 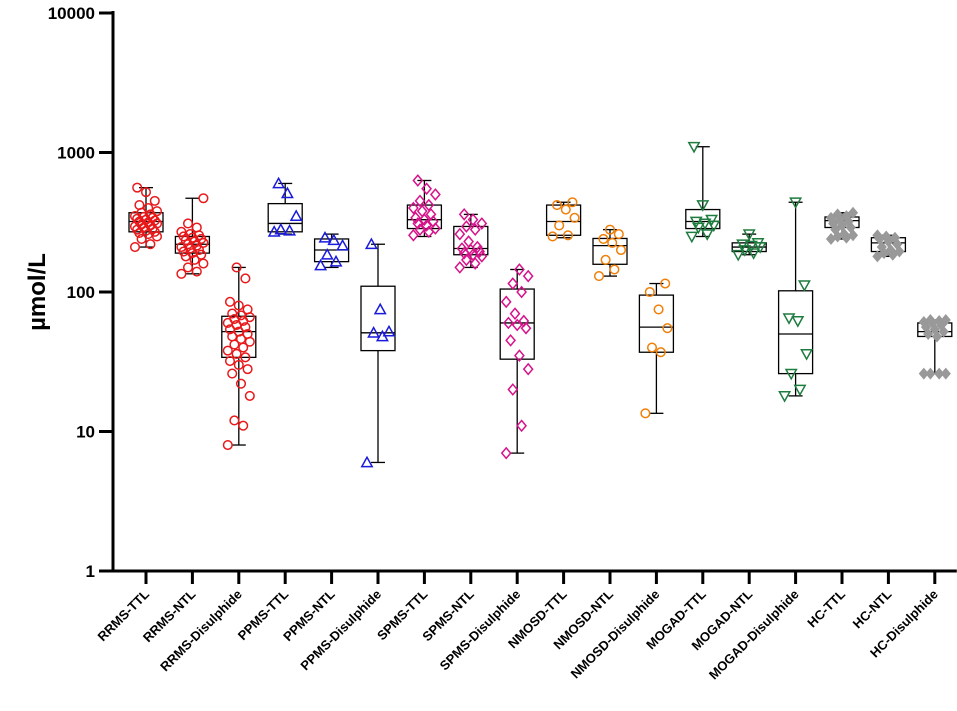 I want to click on box-ppms-disulphide, so click(x=378, y=352).